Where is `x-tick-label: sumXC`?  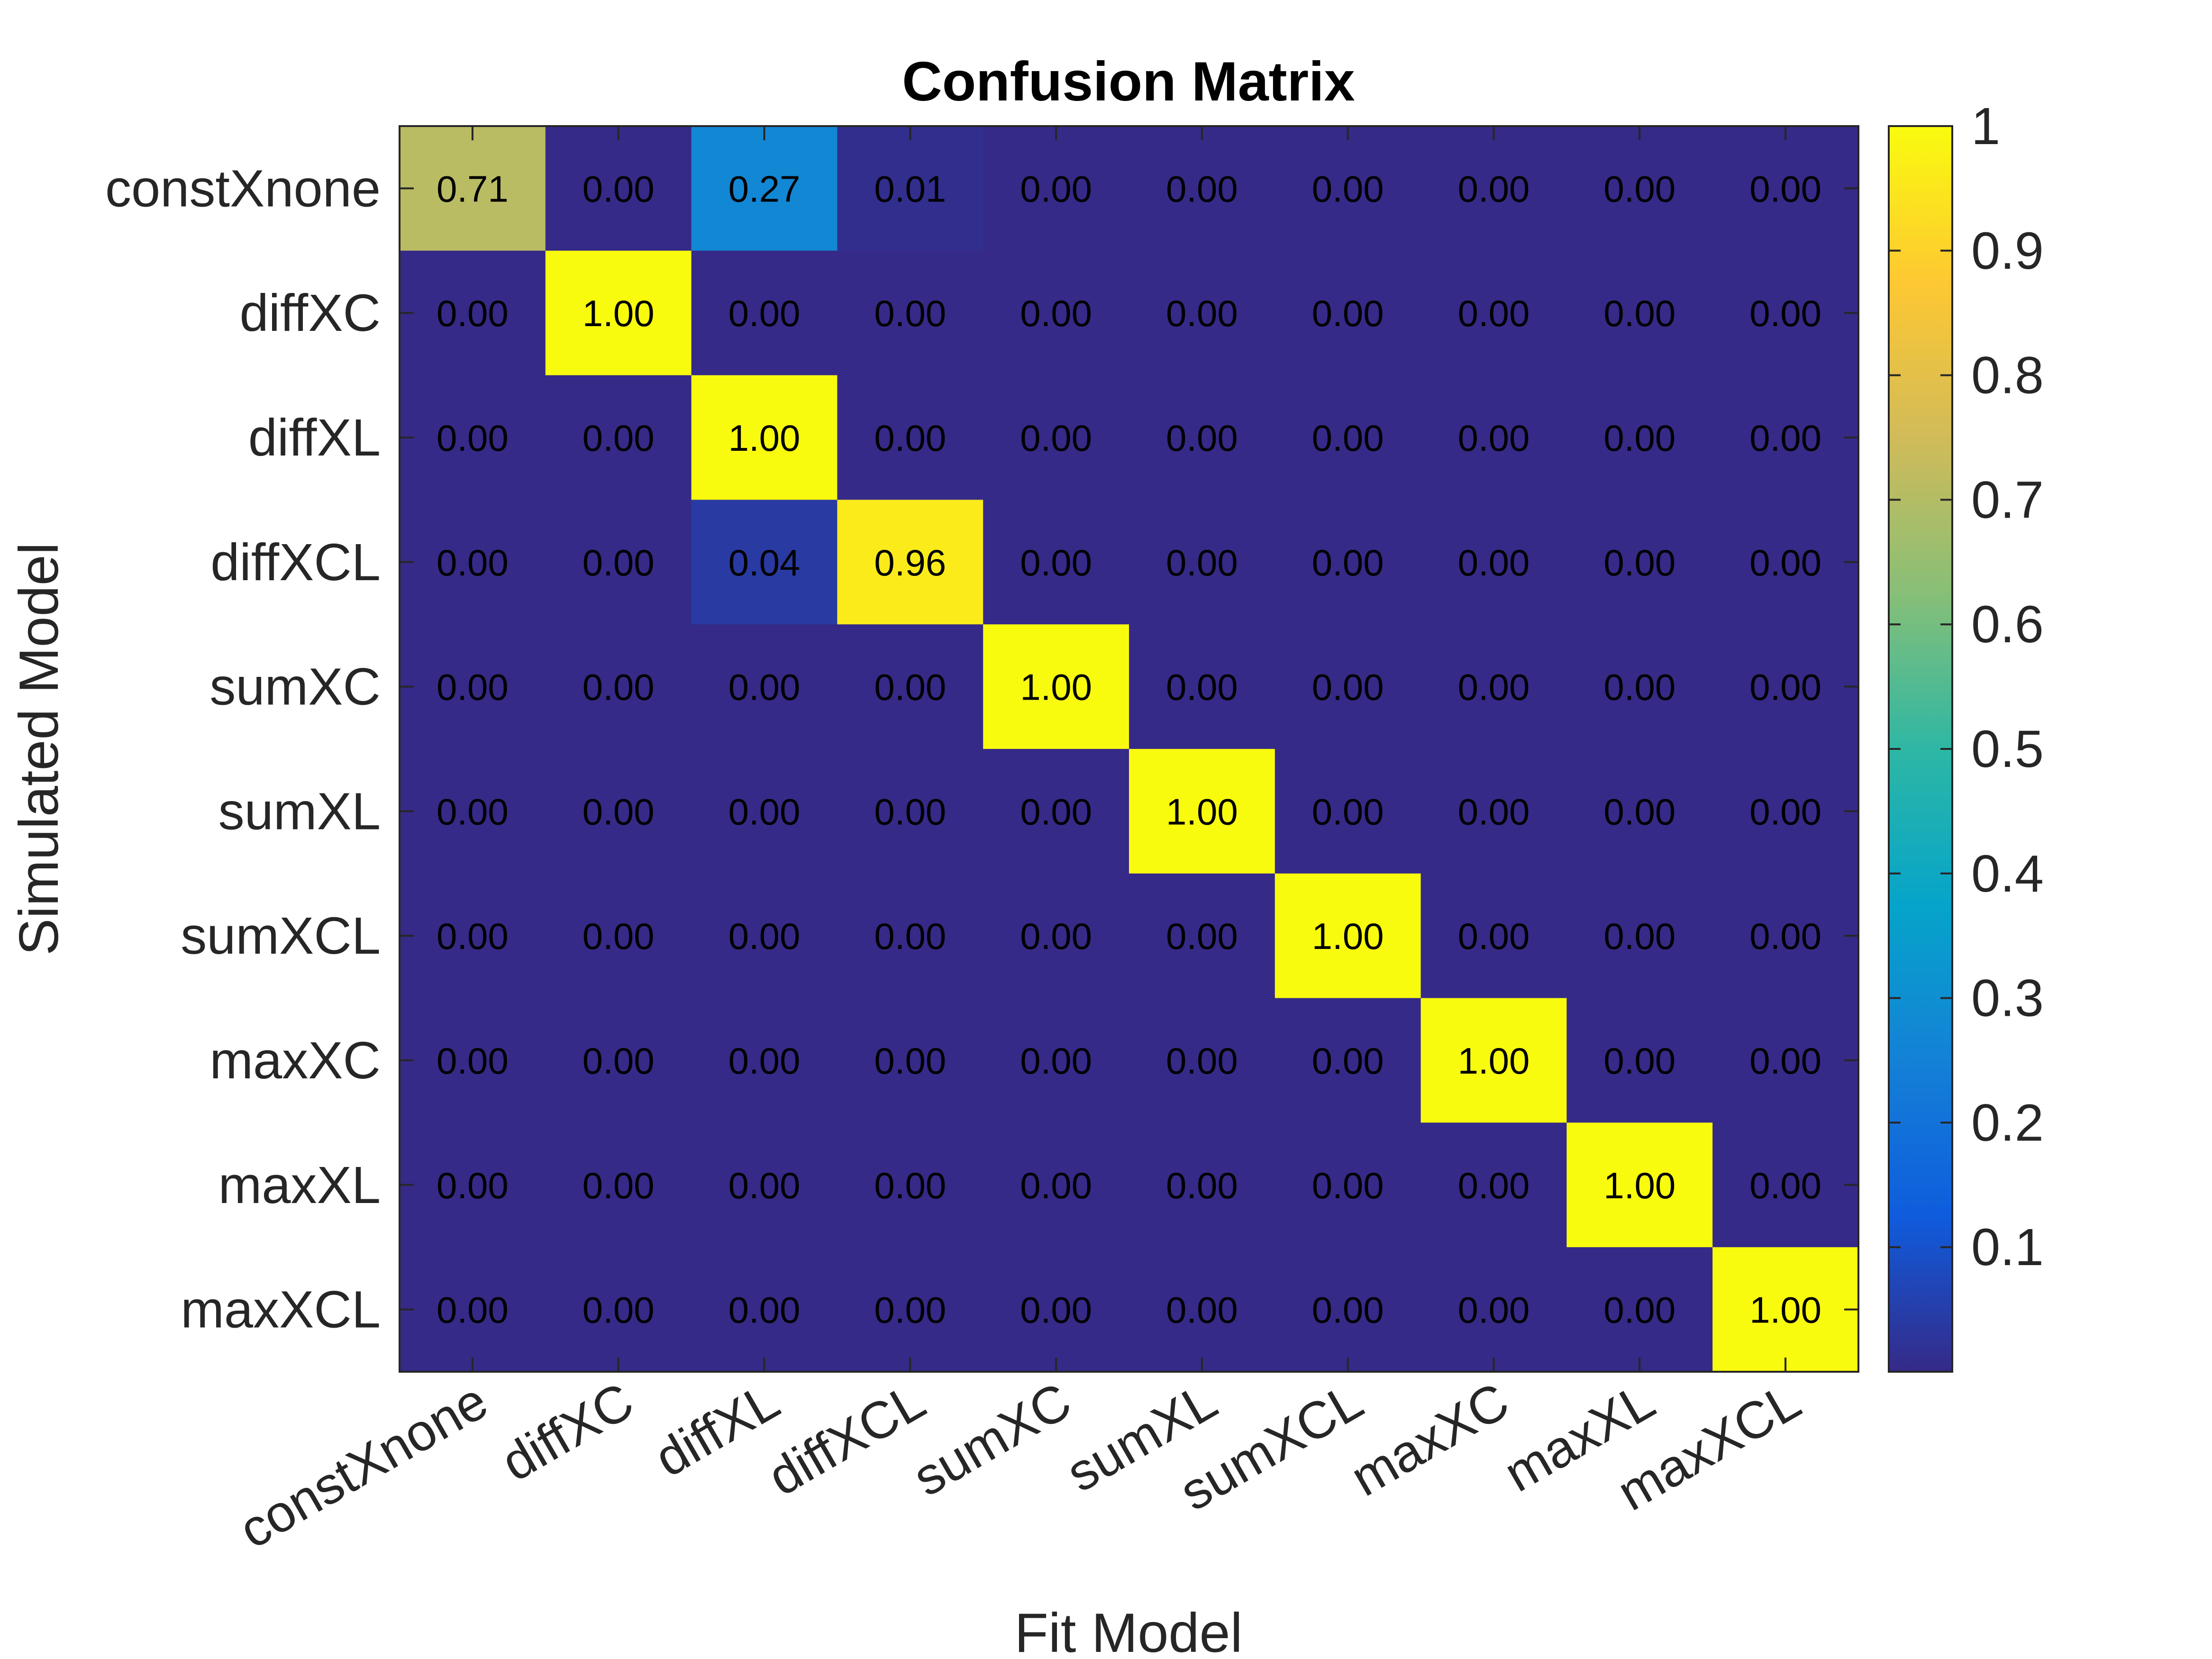
x-tick-label: sumXC is located at coordinates (992, 1439).